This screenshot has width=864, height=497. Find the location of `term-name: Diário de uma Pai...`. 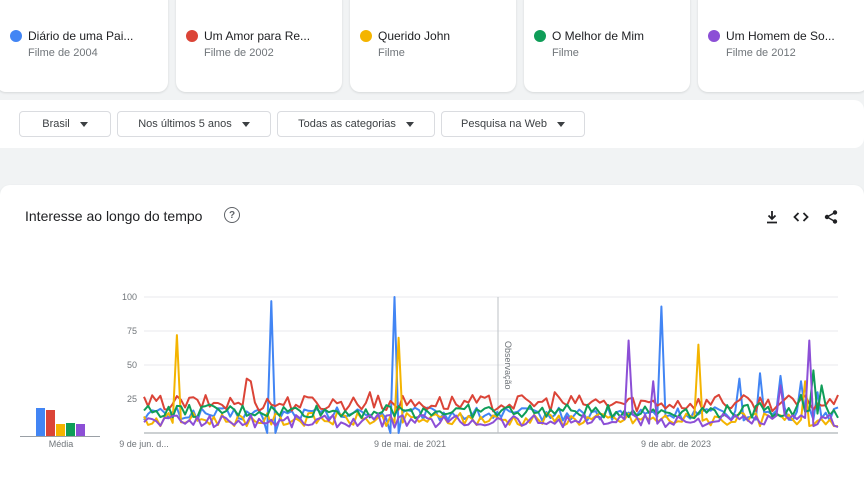

term-name: Diário de uma Pai... is located at coordinates (81, 36).